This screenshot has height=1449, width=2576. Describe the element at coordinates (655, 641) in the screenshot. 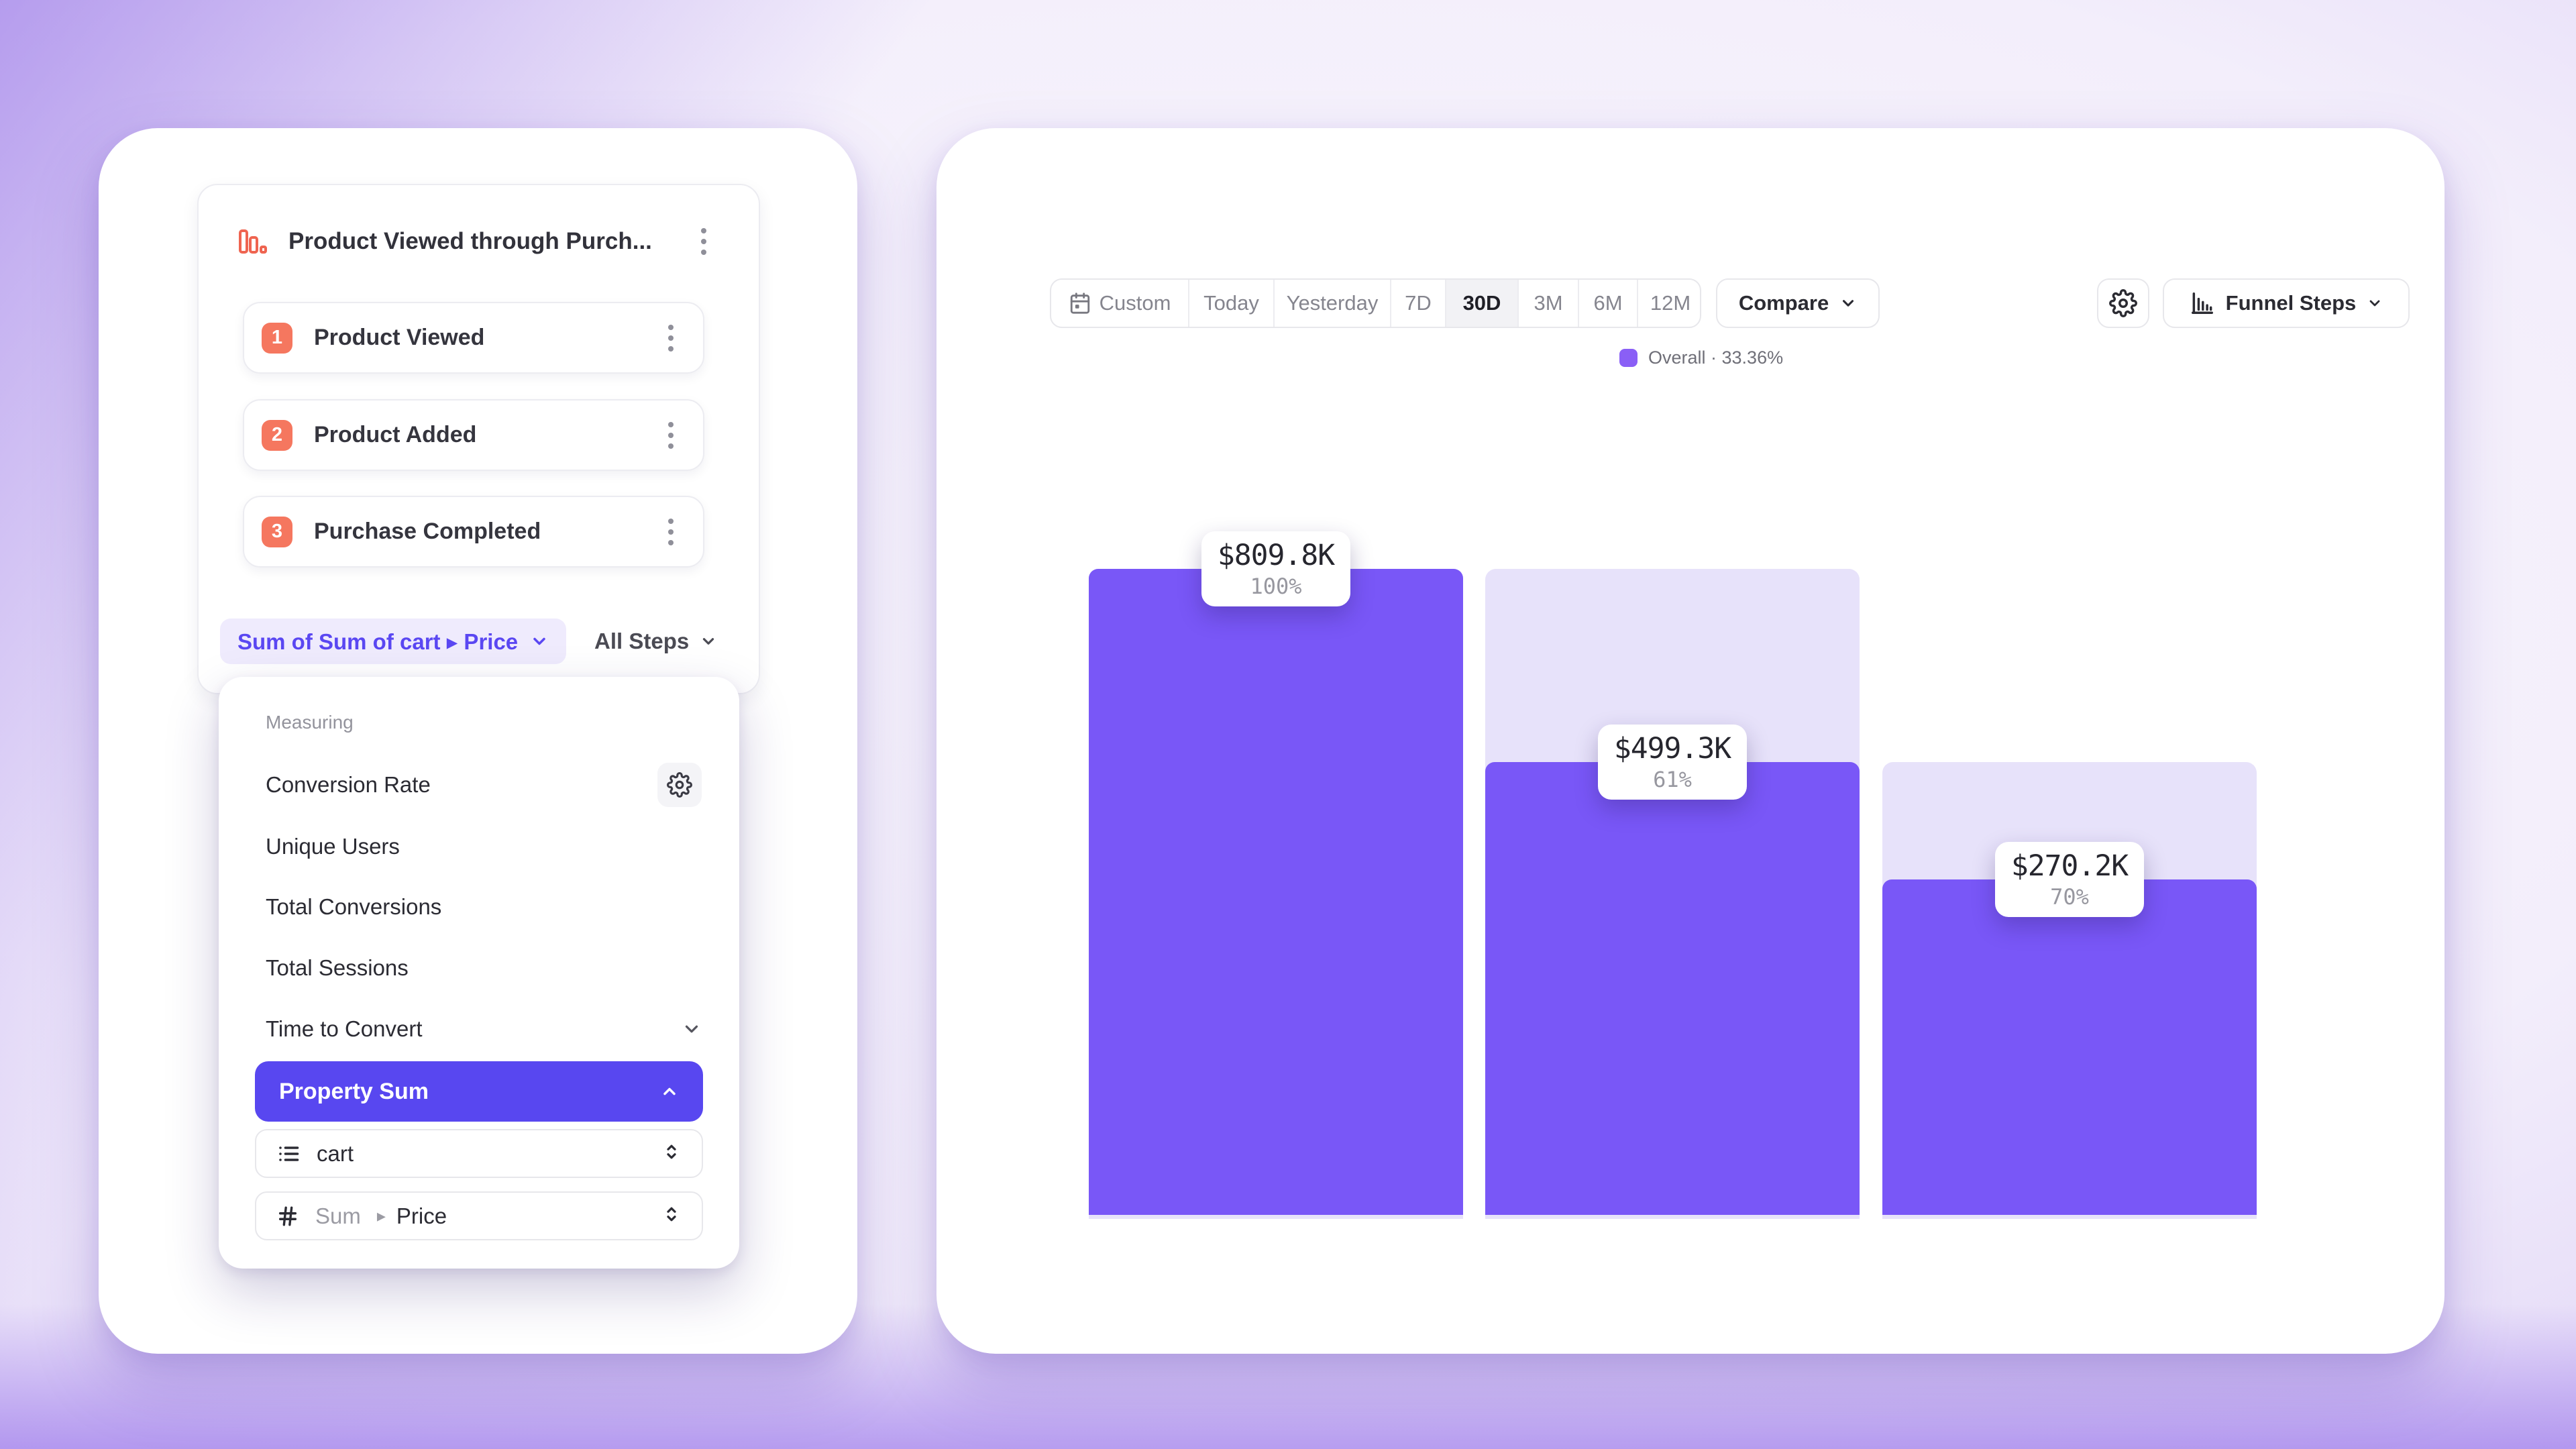

I see `steps-scope-selector: All Steps` at that location.